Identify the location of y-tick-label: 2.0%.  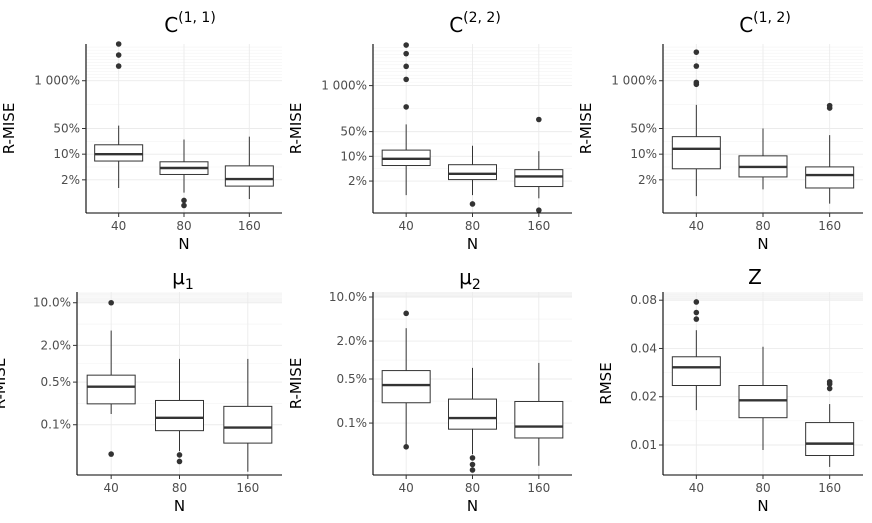
(352, 341).